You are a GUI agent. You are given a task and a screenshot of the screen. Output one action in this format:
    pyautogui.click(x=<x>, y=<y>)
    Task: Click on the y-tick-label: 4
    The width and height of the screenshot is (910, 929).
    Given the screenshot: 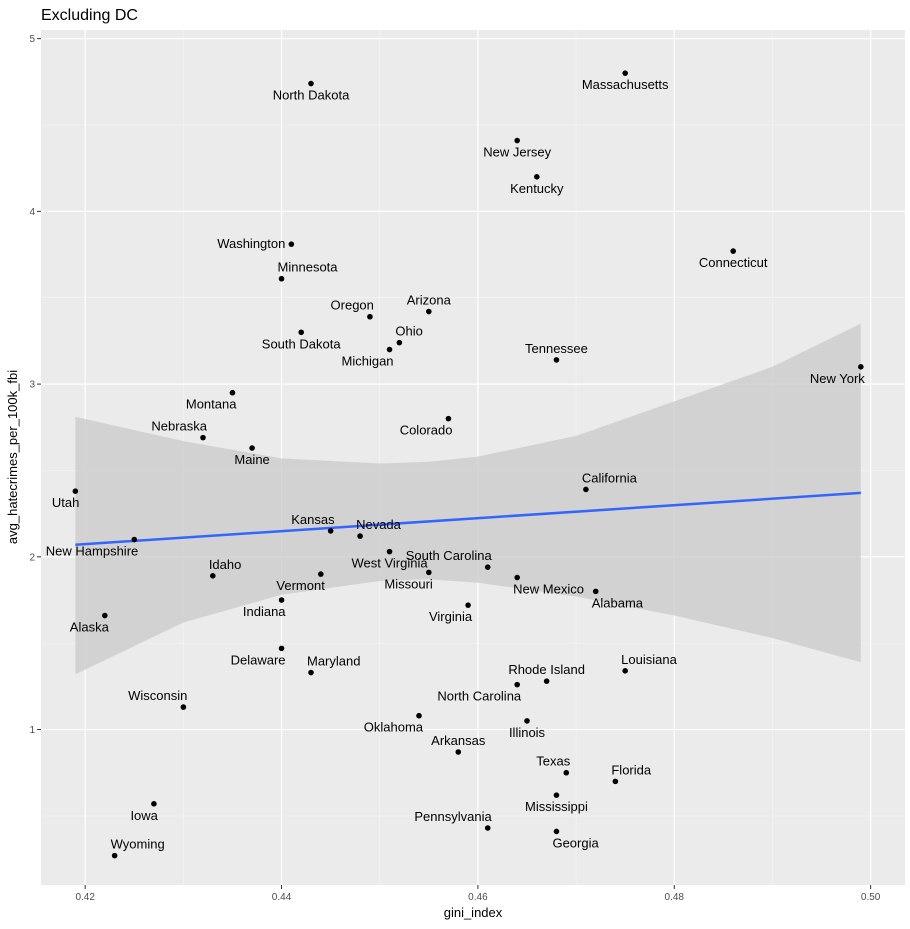 What is the action you would take?
    pyautogui.click(x=32, y=212)
    